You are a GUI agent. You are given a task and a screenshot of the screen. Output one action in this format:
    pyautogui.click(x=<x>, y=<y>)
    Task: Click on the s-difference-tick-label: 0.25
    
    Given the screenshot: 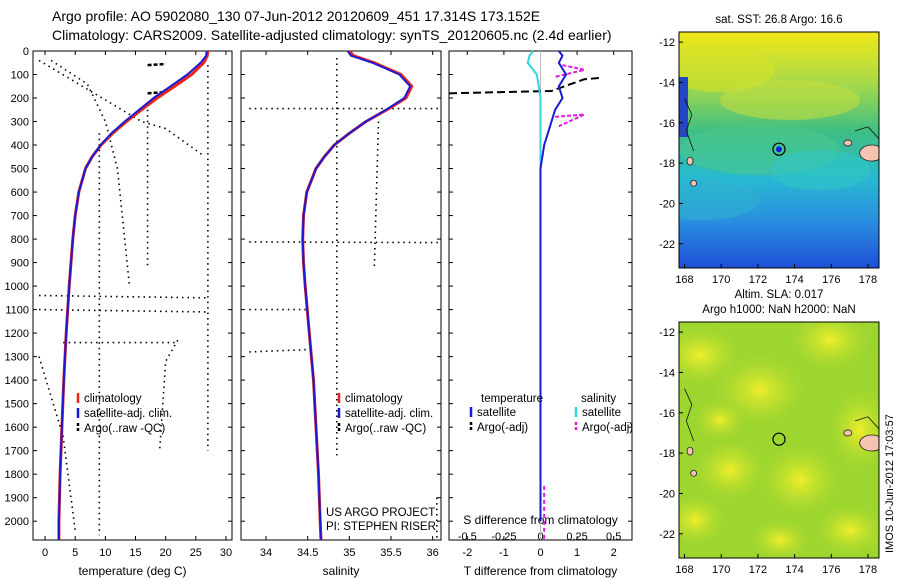 What is the action you would take?
    pyautogui.click(x=576, y=537)
    